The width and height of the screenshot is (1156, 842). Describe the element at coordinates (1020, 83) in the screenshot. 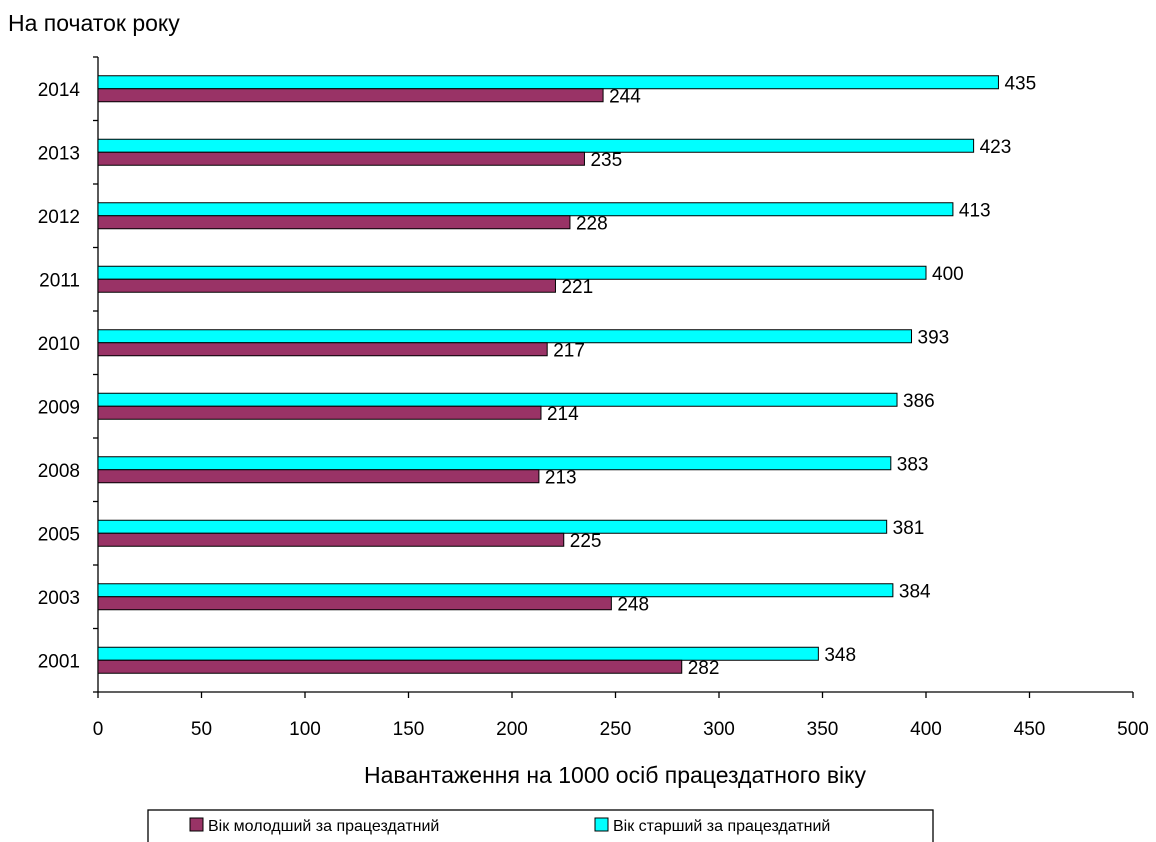

I see `data-label-old: 435` at that location.